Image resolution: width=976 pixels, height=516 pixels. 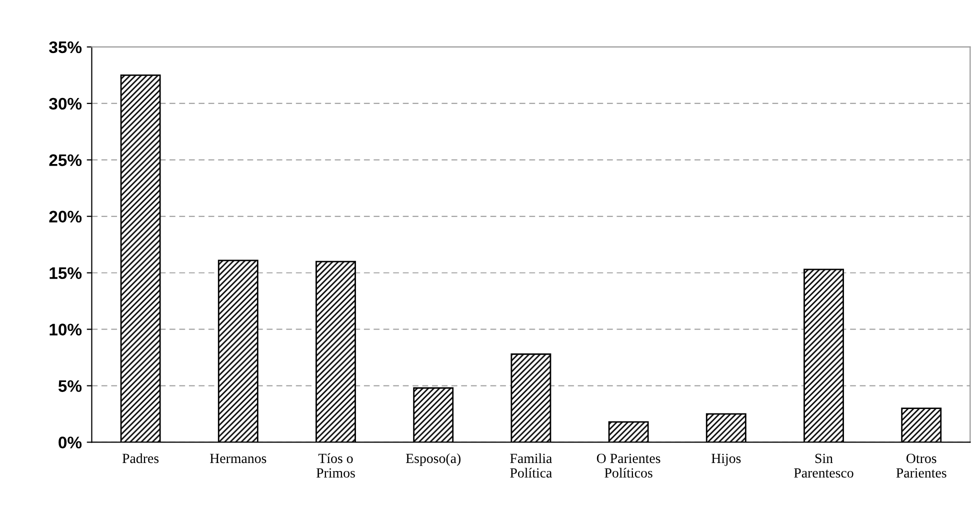 What do you see at coordinates (433, 459) in the screenshot?
I see `x-tick-label: Esposo(a)` at bounding box center [433, 459].